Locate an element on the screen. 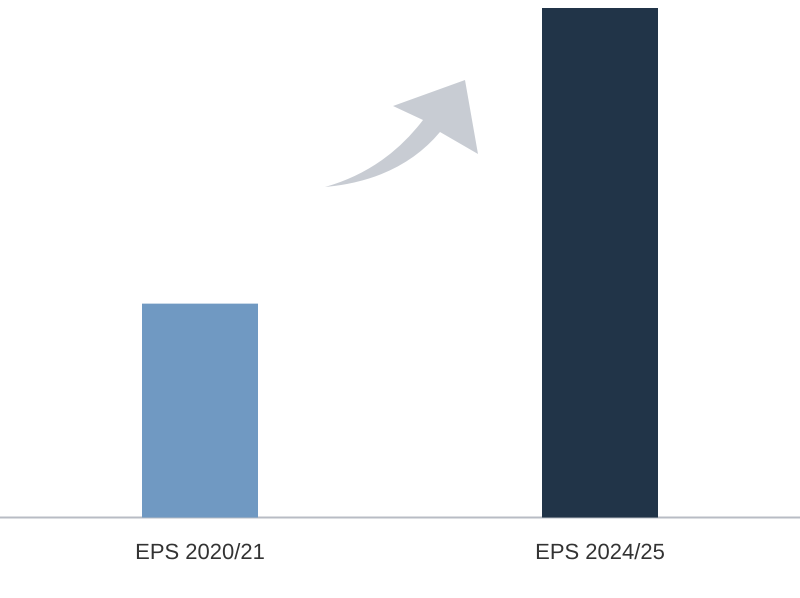  x-tick-label: EPS 2024/25 is located at coordinates (600, 551).